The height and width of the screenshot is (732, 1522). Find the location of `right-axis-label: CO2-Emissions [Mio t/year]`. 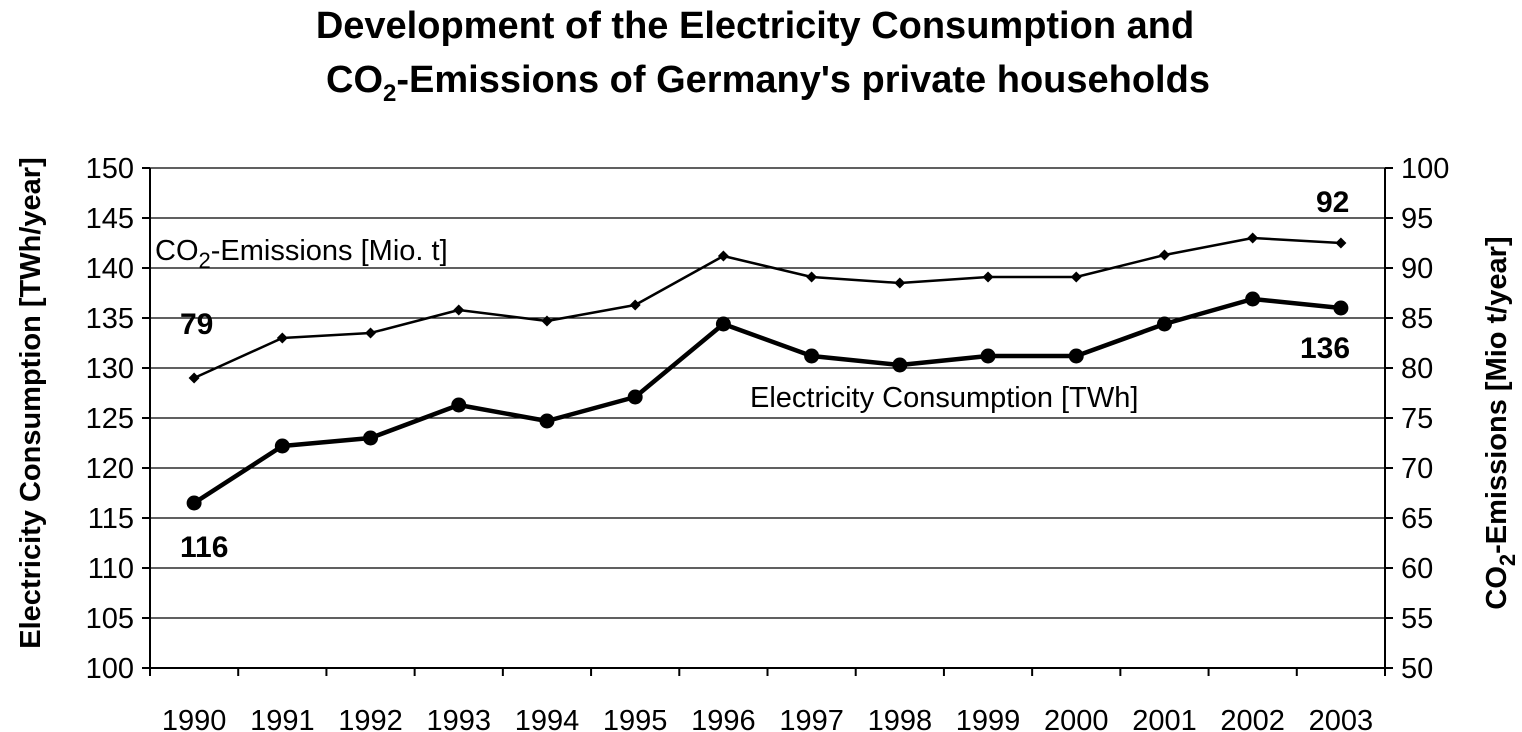

right-axis-label: CO2-Emissions [Mio t/year] is located at coordinates (1500, 422).